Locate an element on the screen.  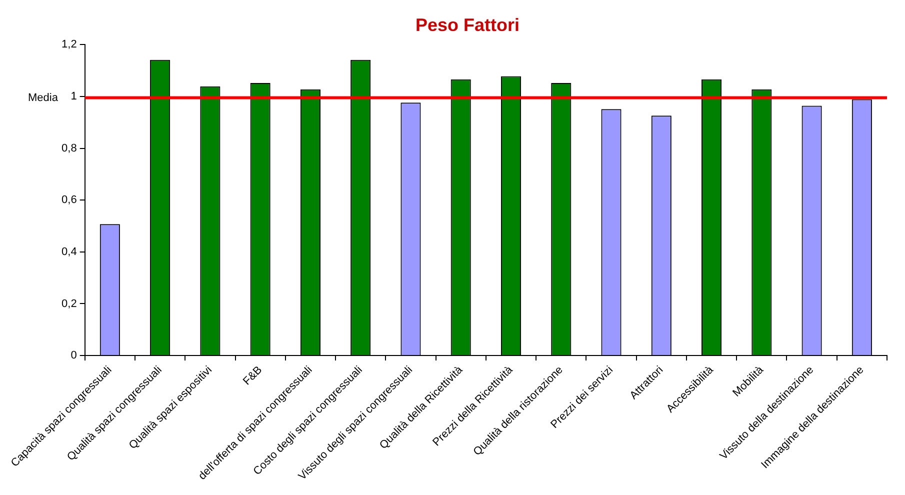
y-tick-label: 1,2 is located at coordinates (69, 44).